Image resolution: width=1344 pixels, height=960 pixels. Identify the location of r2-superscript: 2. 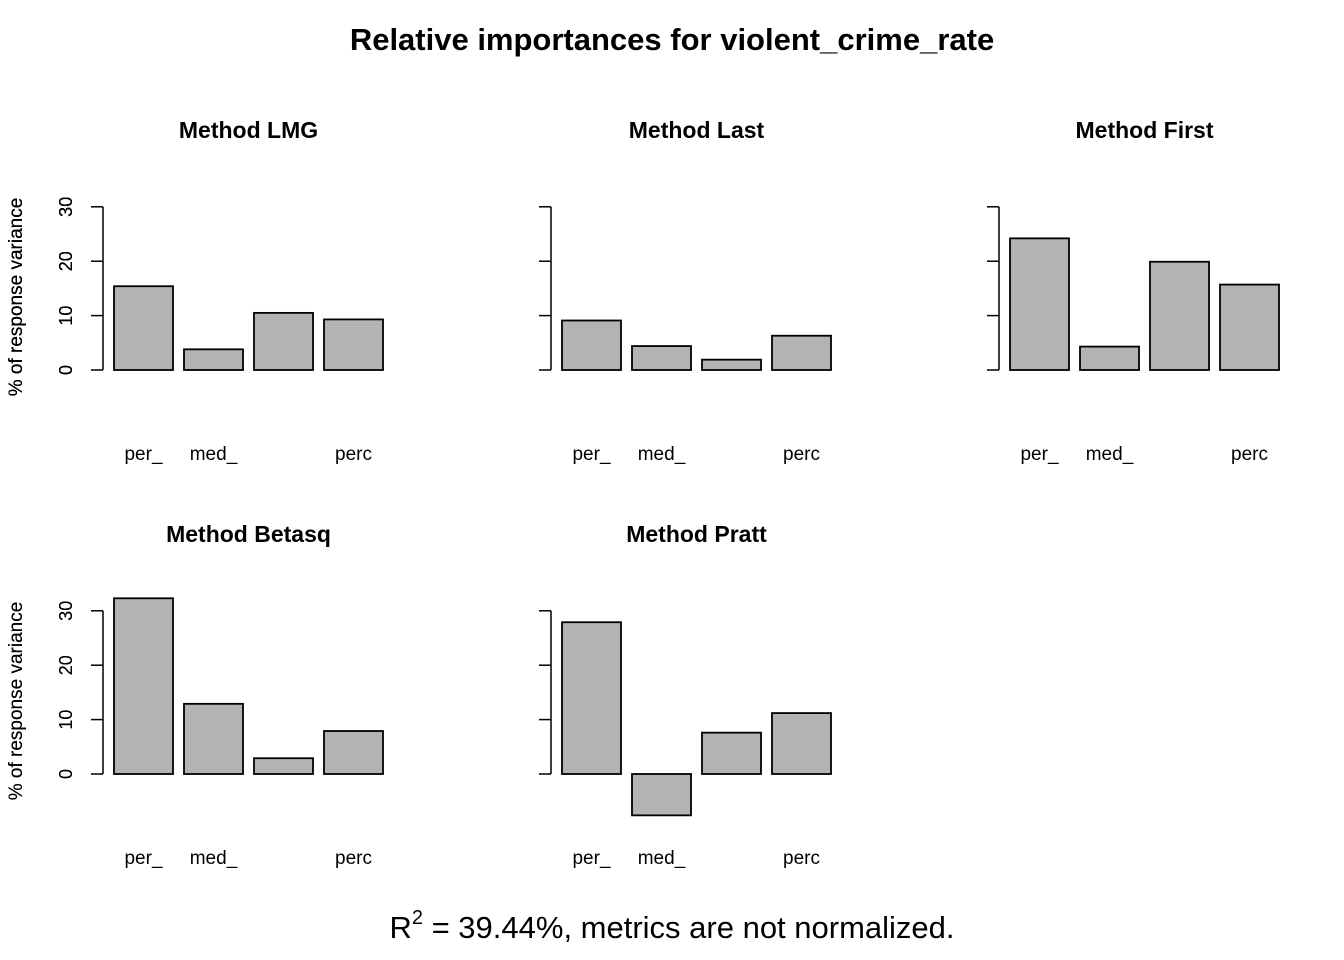
(417, 918).